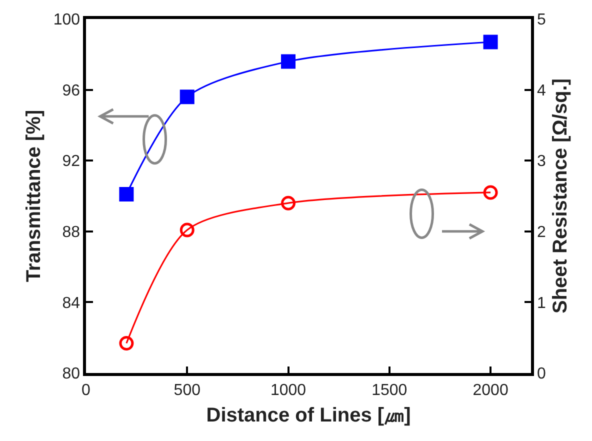  I want to click on y2-tick-label: 3, so click(541, 161).